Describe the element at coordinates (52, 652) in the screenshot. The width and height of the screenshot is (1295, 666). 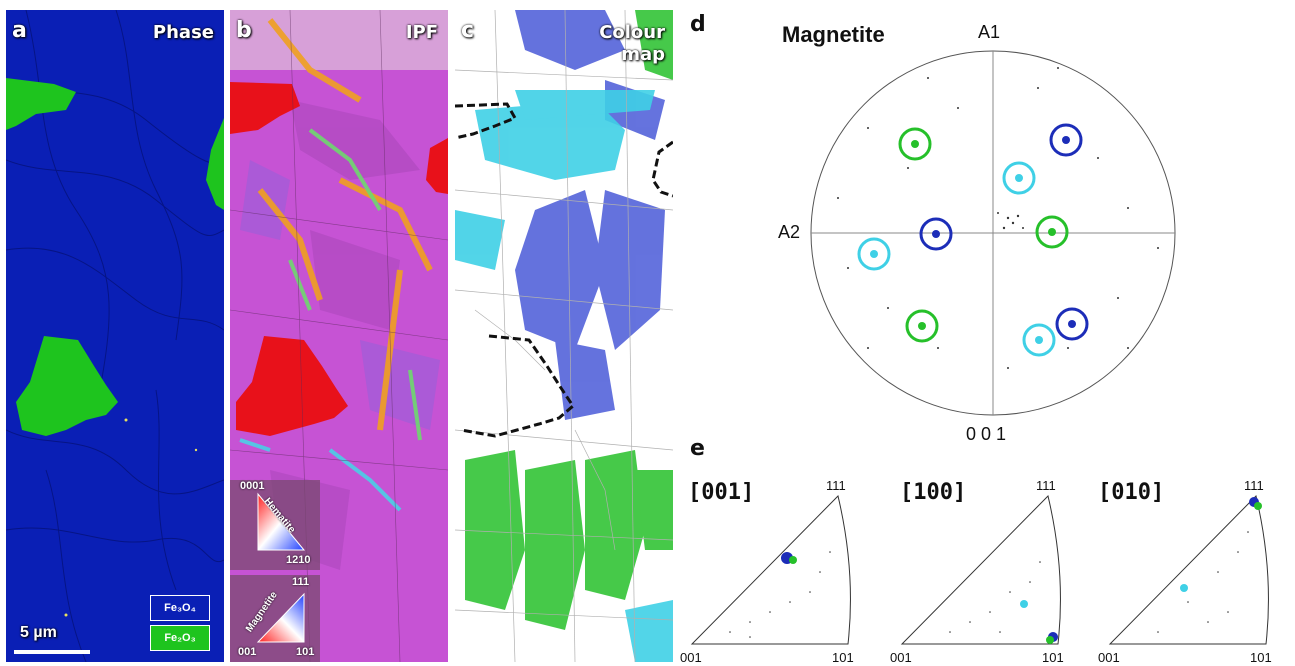
I see `scale-bar` at that location.